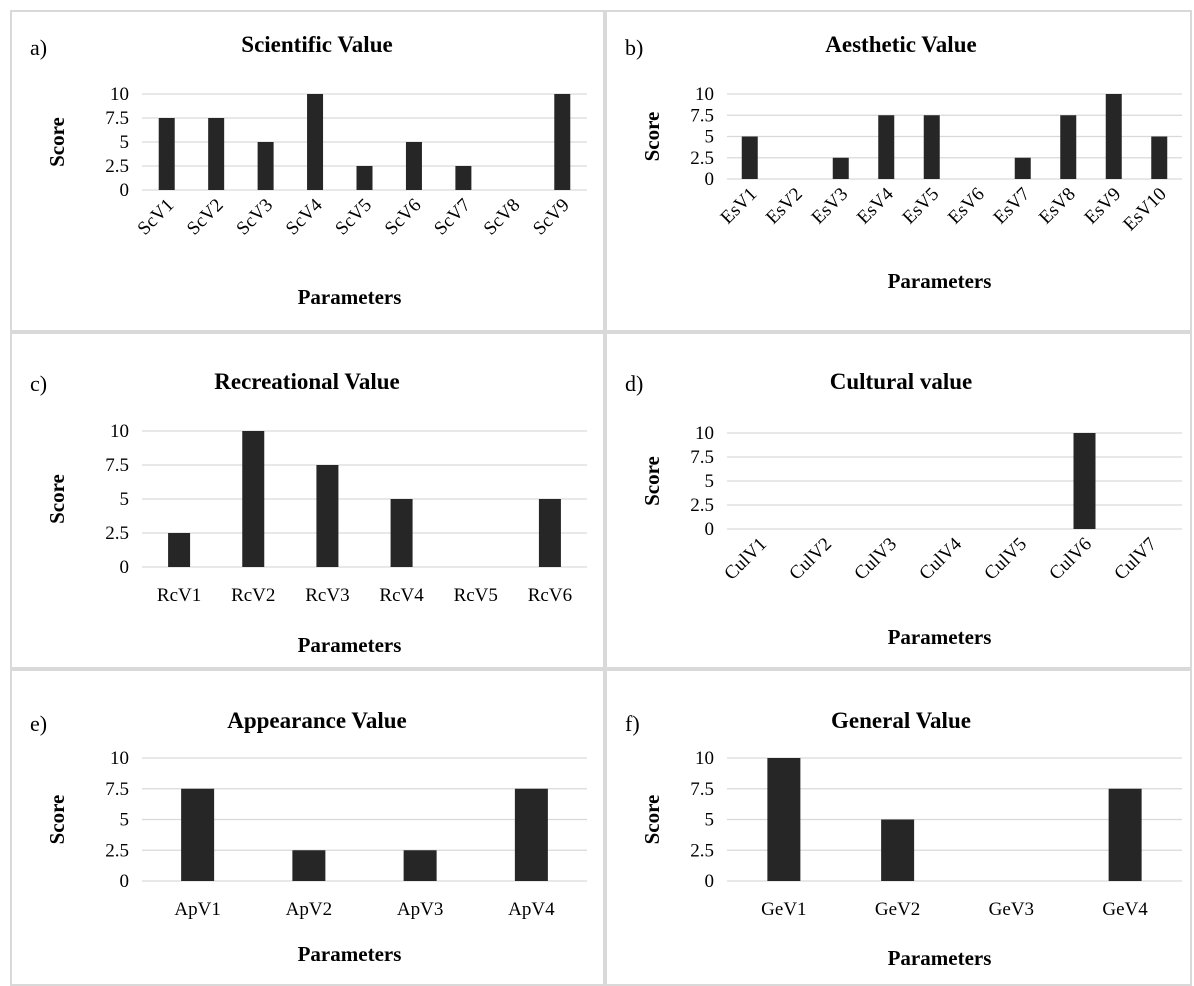 This screenshot has height=986, width=1194. Describe the element at coordinates (966, 206) in the screenshot. I see `x-tick-label: EsV6` at that location.